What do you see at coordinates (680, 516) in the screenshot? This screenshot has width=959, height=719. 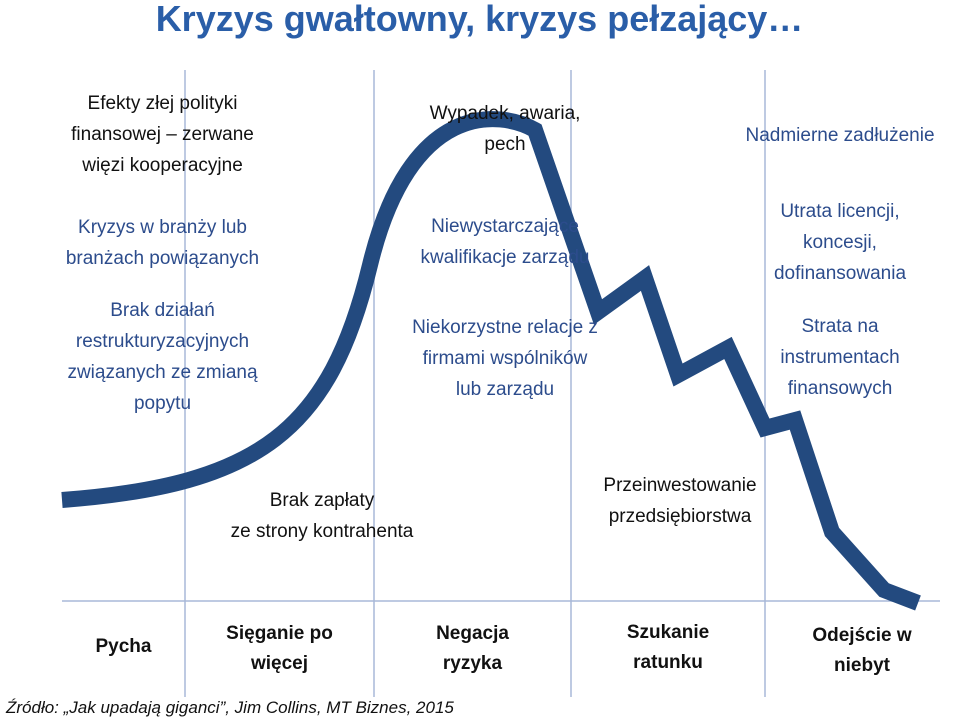 I see `bottom-label-line: przedsiębiorstwa` at bounding box center [680, 516].